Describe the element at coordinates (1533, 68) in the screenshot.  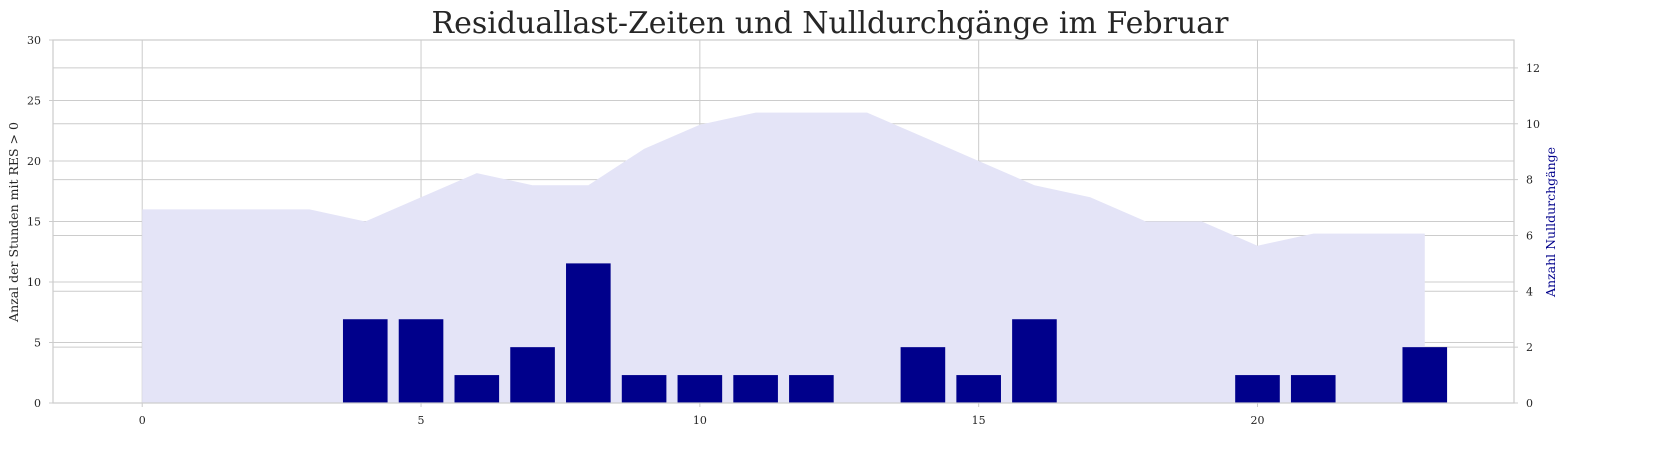
I see `right-y-tick-label: 12` at that location.